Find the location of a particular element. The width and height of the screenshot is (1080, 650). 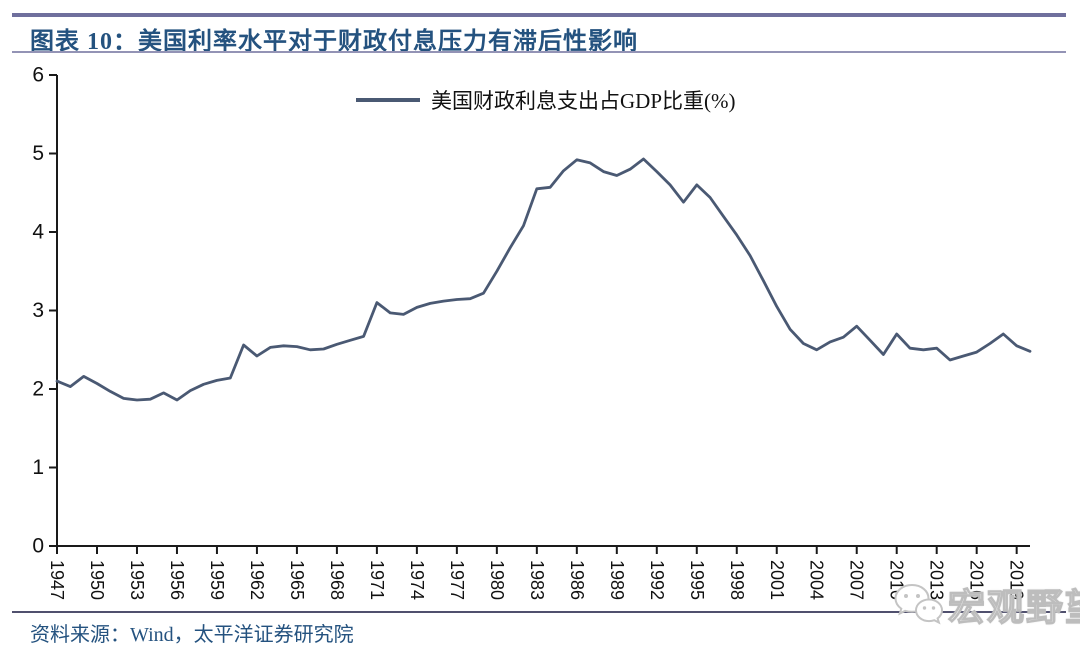

legend-series-label: 美国财政利息支出占GDP比重(%) is located at coordinates (583, 101).